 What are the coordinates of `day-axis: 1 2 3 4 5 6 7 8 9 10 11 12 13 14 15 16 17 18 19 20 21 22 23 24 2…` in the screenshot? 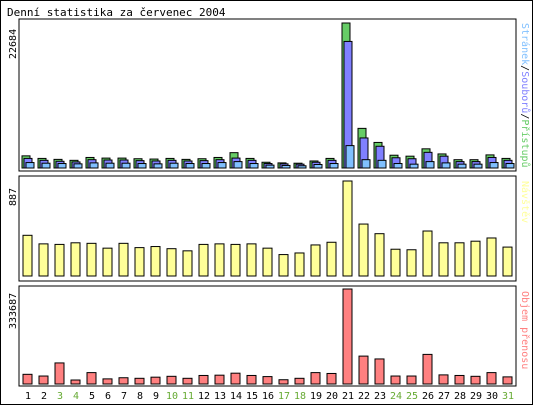 It's located at (269, 396).